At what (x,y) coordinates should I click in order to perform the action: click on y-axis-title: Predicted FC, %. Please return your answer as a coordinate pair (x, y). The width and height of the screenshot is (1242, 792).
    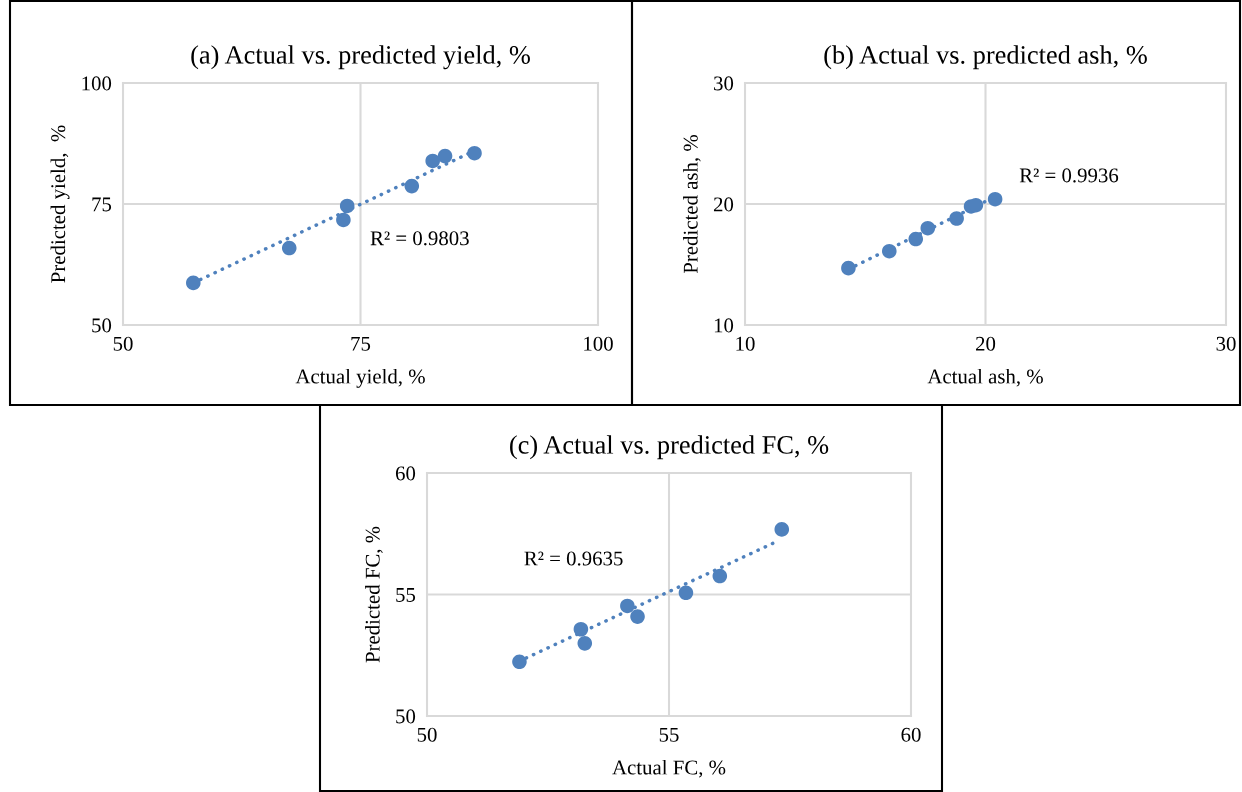
    Looking at the image, I should click on (374, 594).